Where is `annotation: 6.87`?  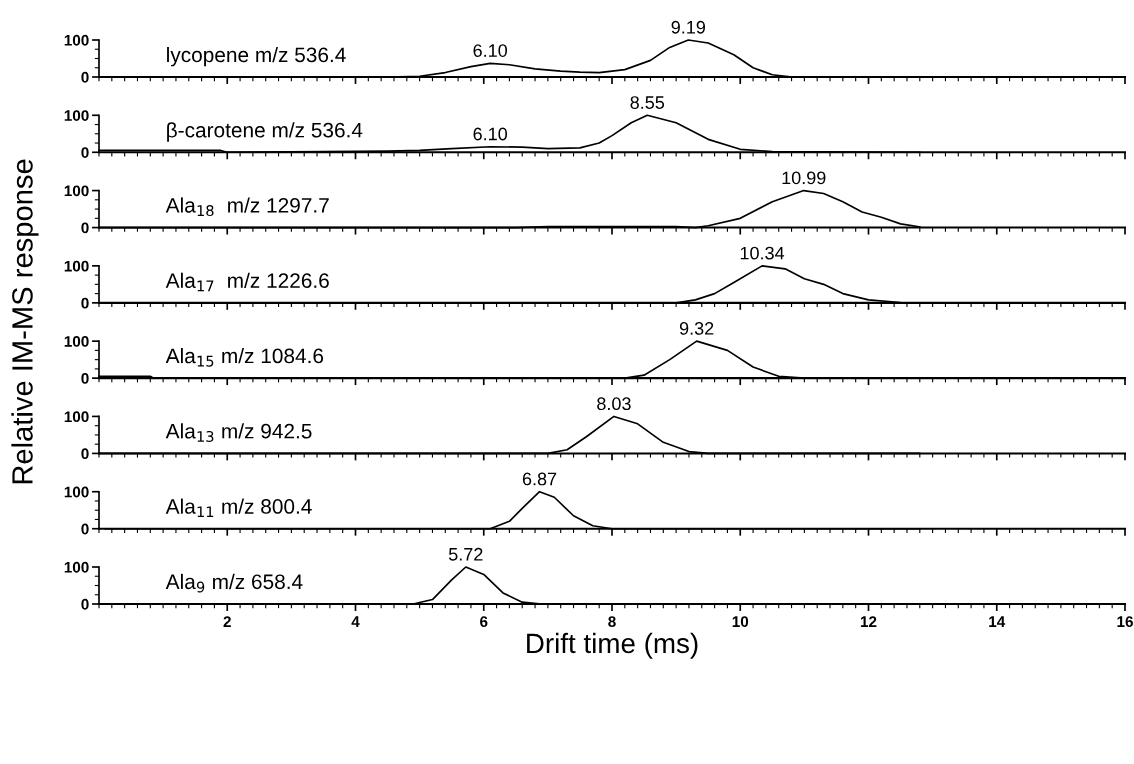
annotation: 6.87 is located at coordinates (539, 479).